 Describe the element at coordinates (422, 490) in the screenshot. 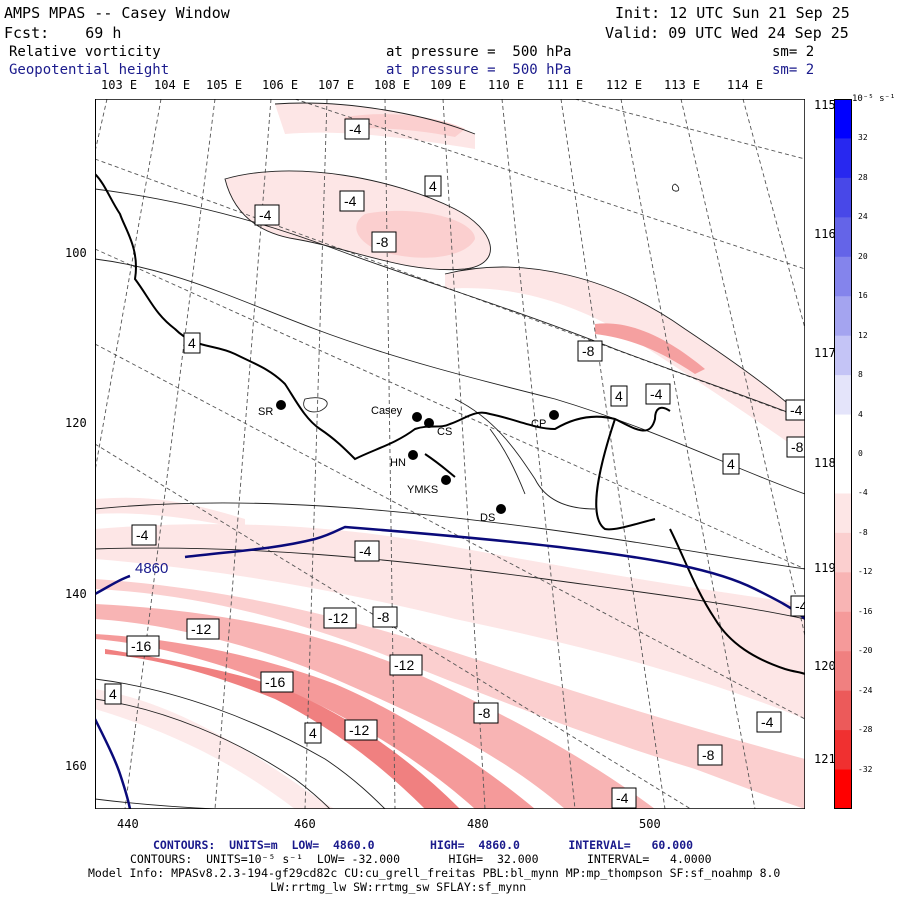

I see `station-label-ymks: YMKS` at that location.